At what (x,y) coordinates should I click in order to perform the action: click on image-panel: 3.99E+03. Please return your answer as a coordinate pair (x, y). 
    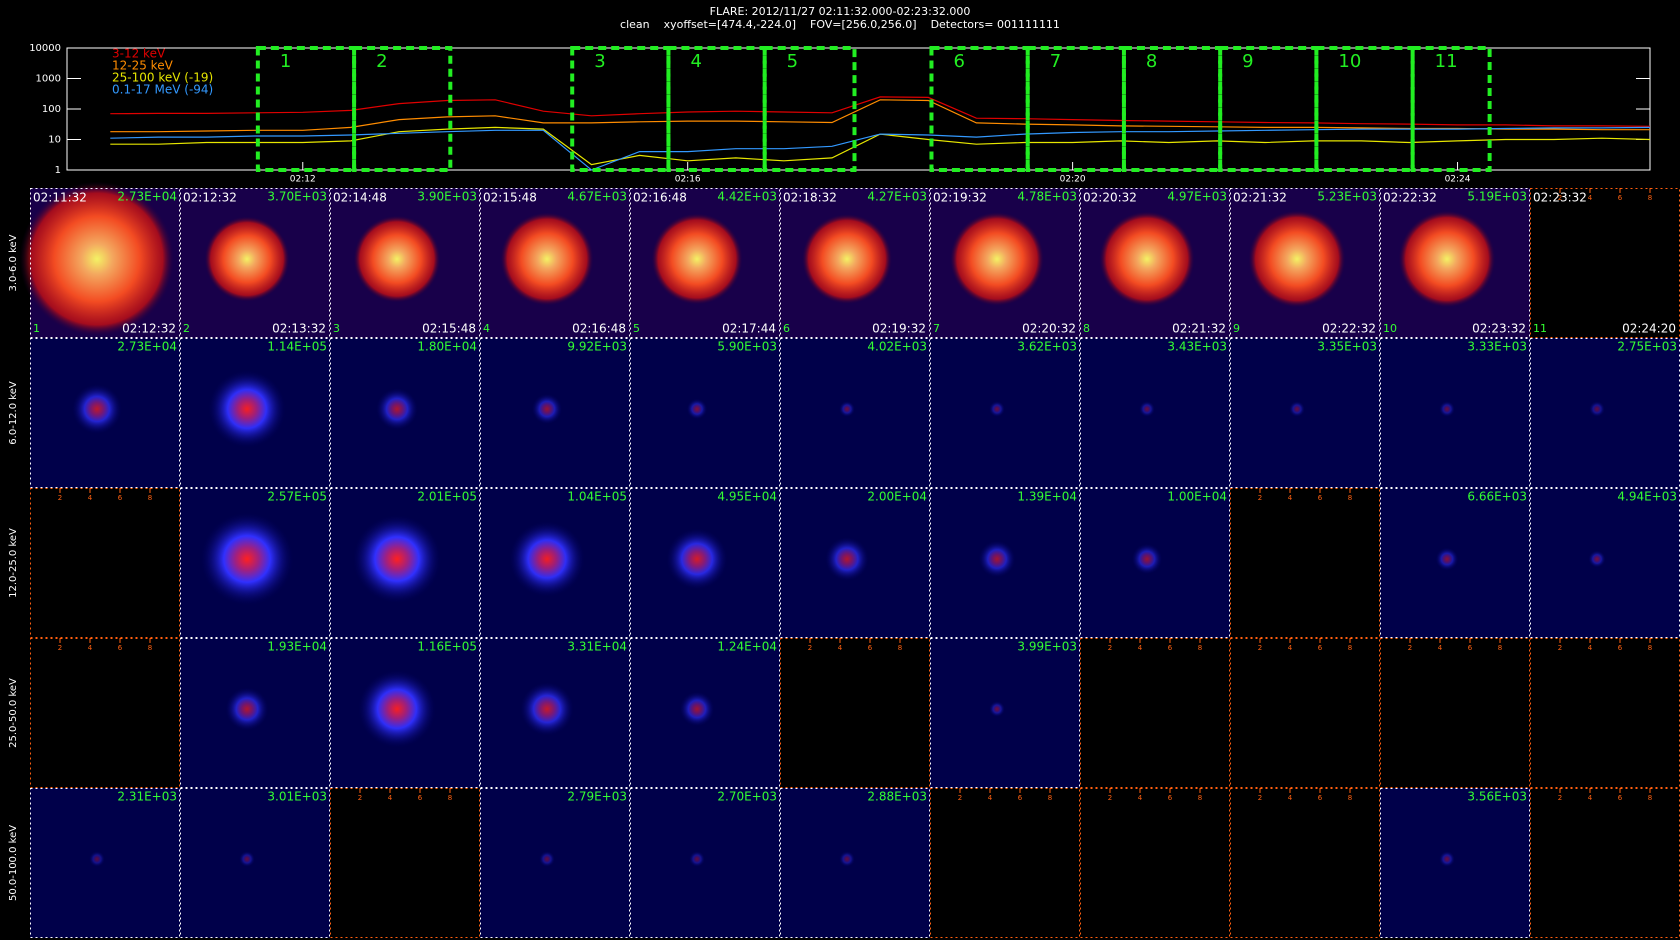
    Looking at the image, I should click on (1005, 713).